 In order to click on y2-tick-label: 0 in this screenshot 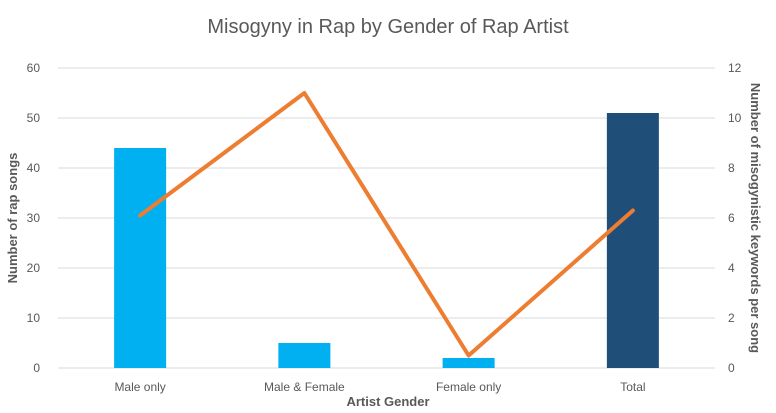, I will do `click(731, 368)`.